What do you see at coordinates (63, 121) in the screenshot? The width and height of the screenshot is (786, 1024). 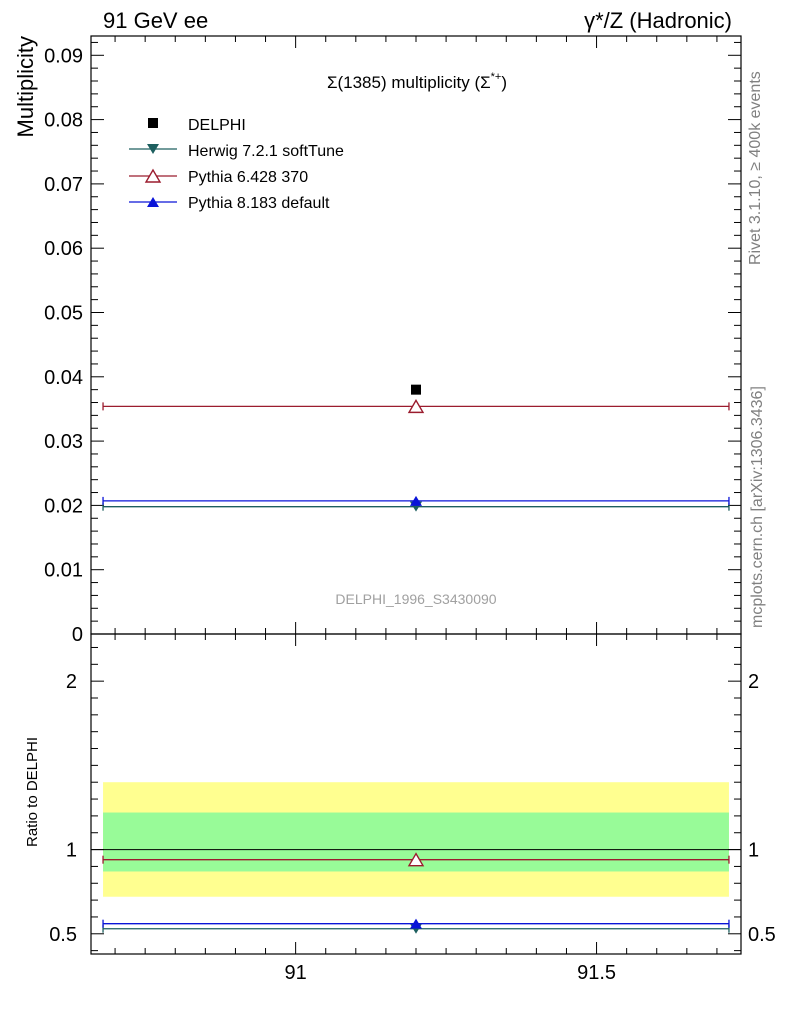 I see `main-ytick-label: 0.08` at bounding box center [63, 121].